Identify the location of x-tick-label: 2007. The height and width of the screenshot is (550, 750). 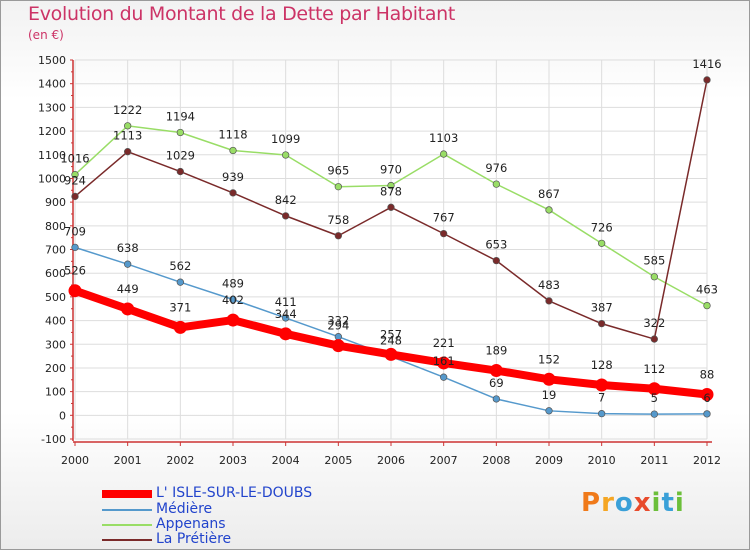
(444, 460).